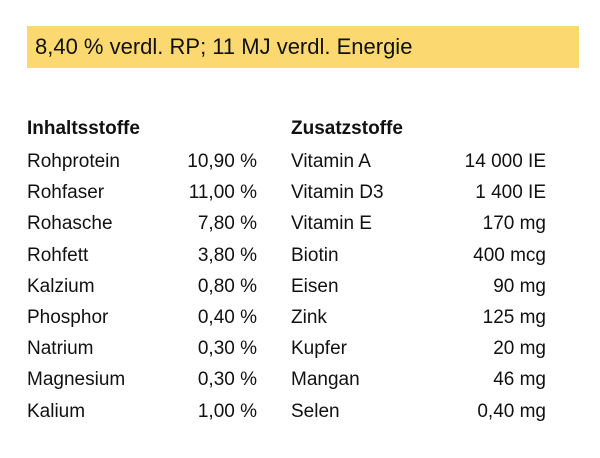  Describe the element at coordinates (519, 286) in the screenshot. I see `additive-value: 90 mg` at that location.